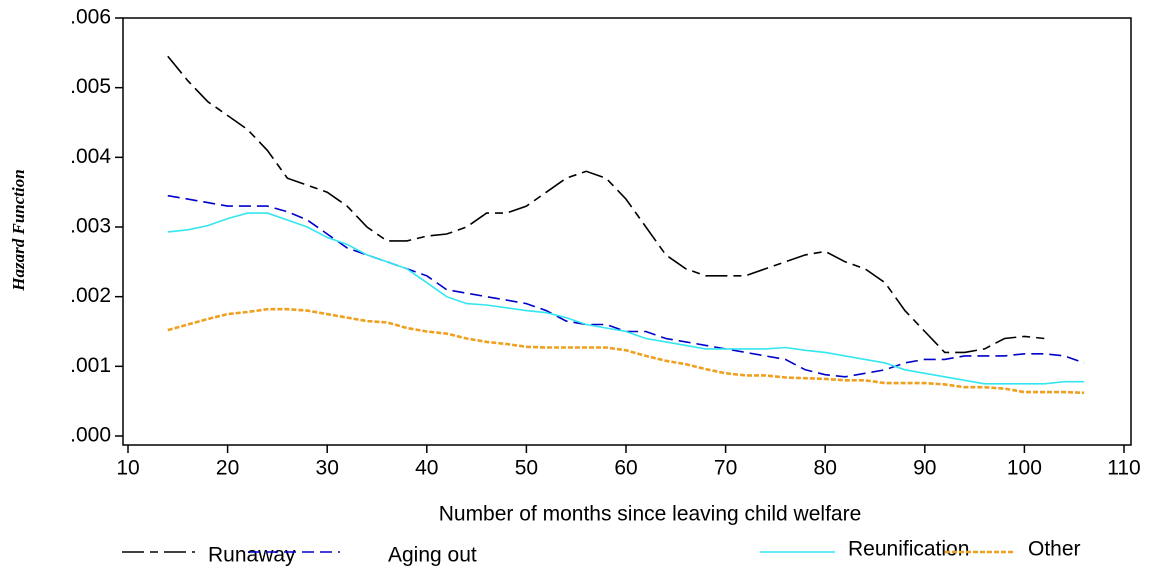 The width and height of the screenshot is (1159, 578). I want to click on y-tick-label: .005, so click(90, 86).